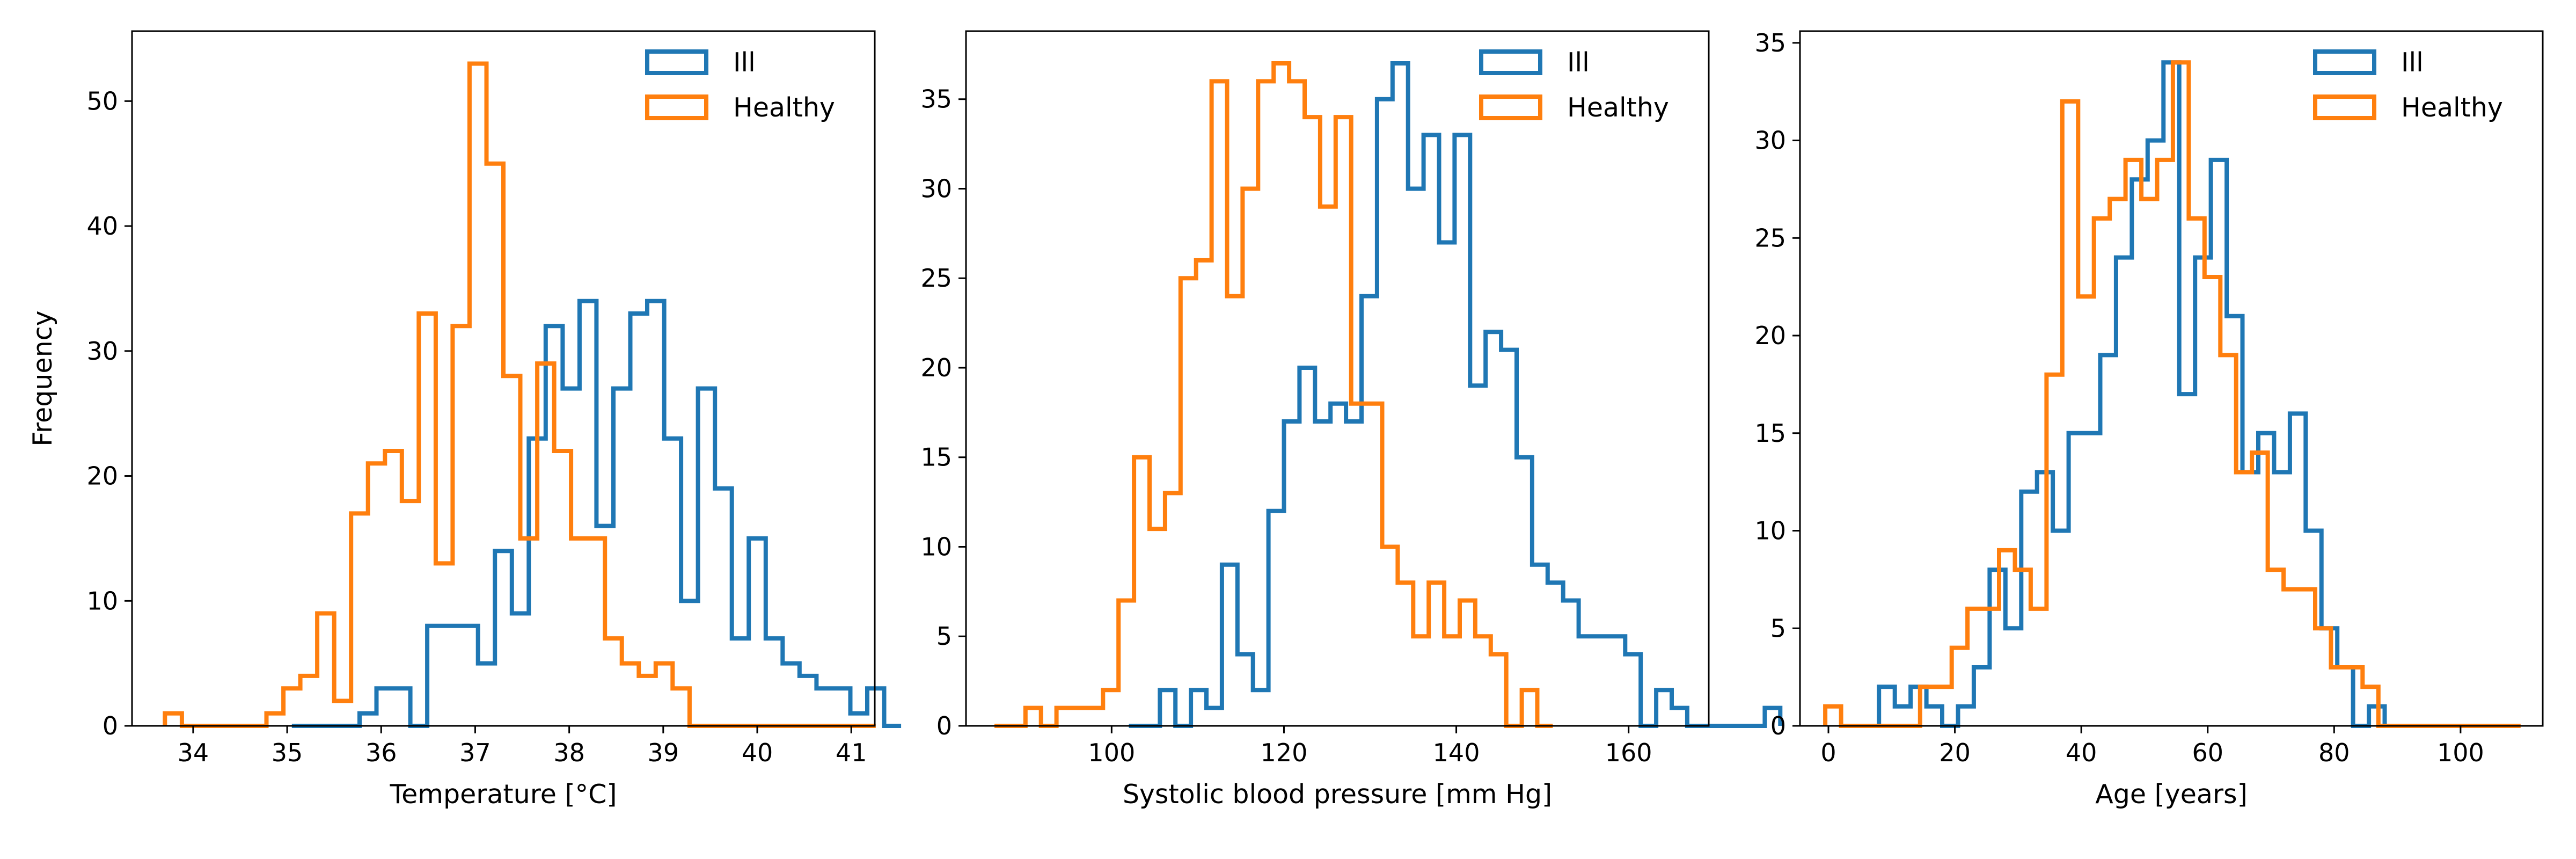  I want to click on x-axis-label: Systolic blood pressure [mm Hg], so click(1337, 794).